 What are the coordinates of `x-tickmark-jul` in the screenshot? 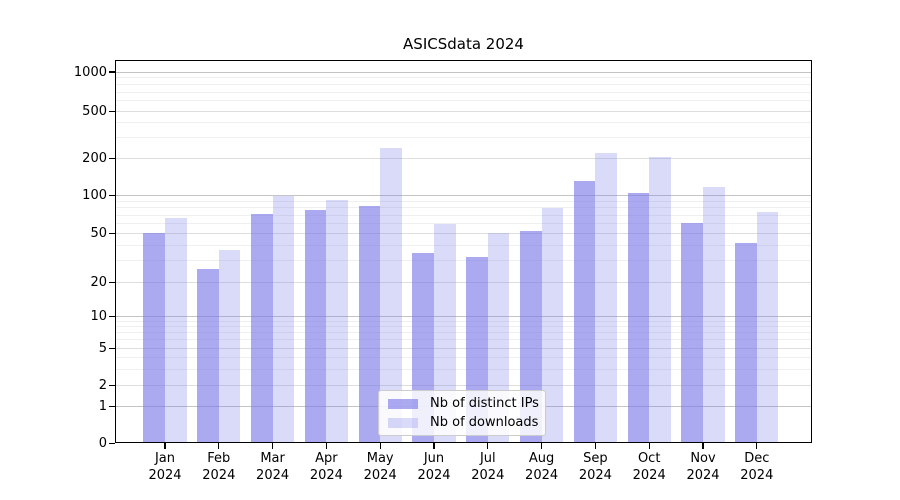 It's located at (488, 446).